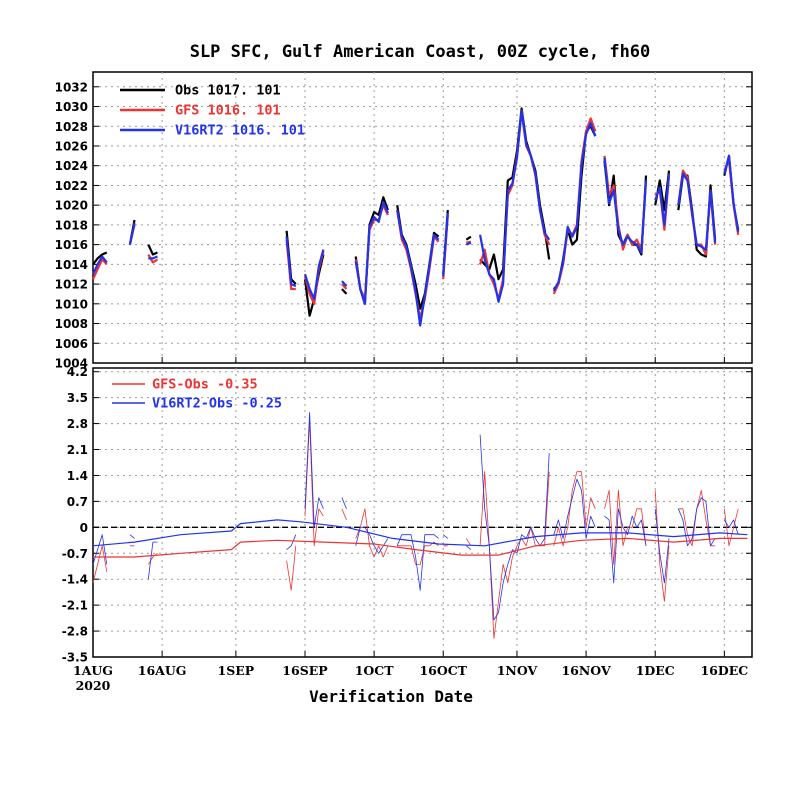 This screenshot has height=800, width=800. I want to click on y-tick-label: 1.4, so click(77, 476).